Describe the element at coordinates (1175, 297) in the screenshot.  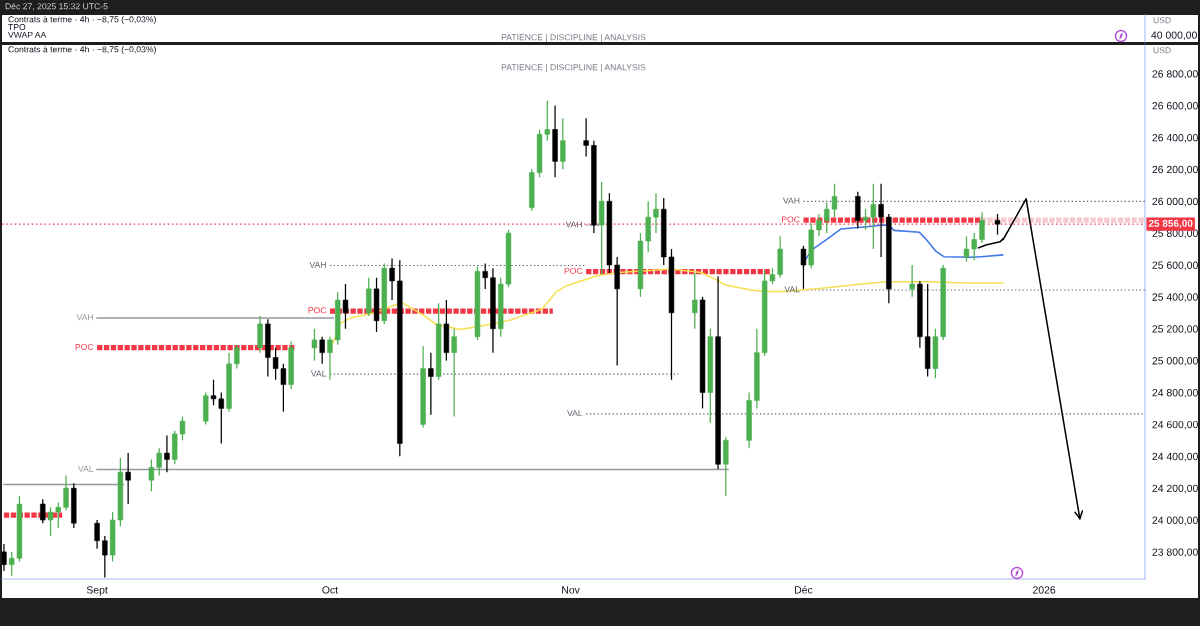
I see `y-tick-label: 25 400,00` at that location.